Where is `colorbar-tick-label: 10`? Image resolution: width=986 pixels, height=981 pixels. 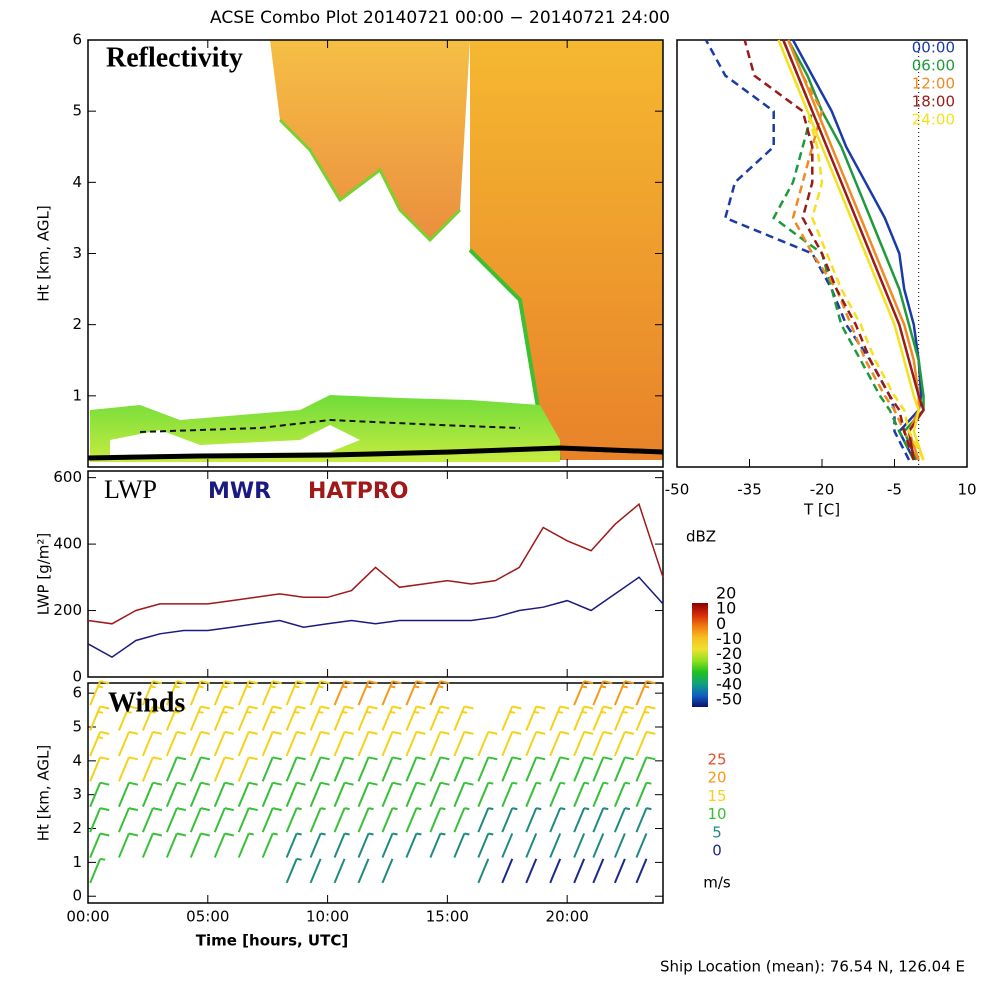
colorbar-tick-label: 10 is located at coordinates (726, 608).